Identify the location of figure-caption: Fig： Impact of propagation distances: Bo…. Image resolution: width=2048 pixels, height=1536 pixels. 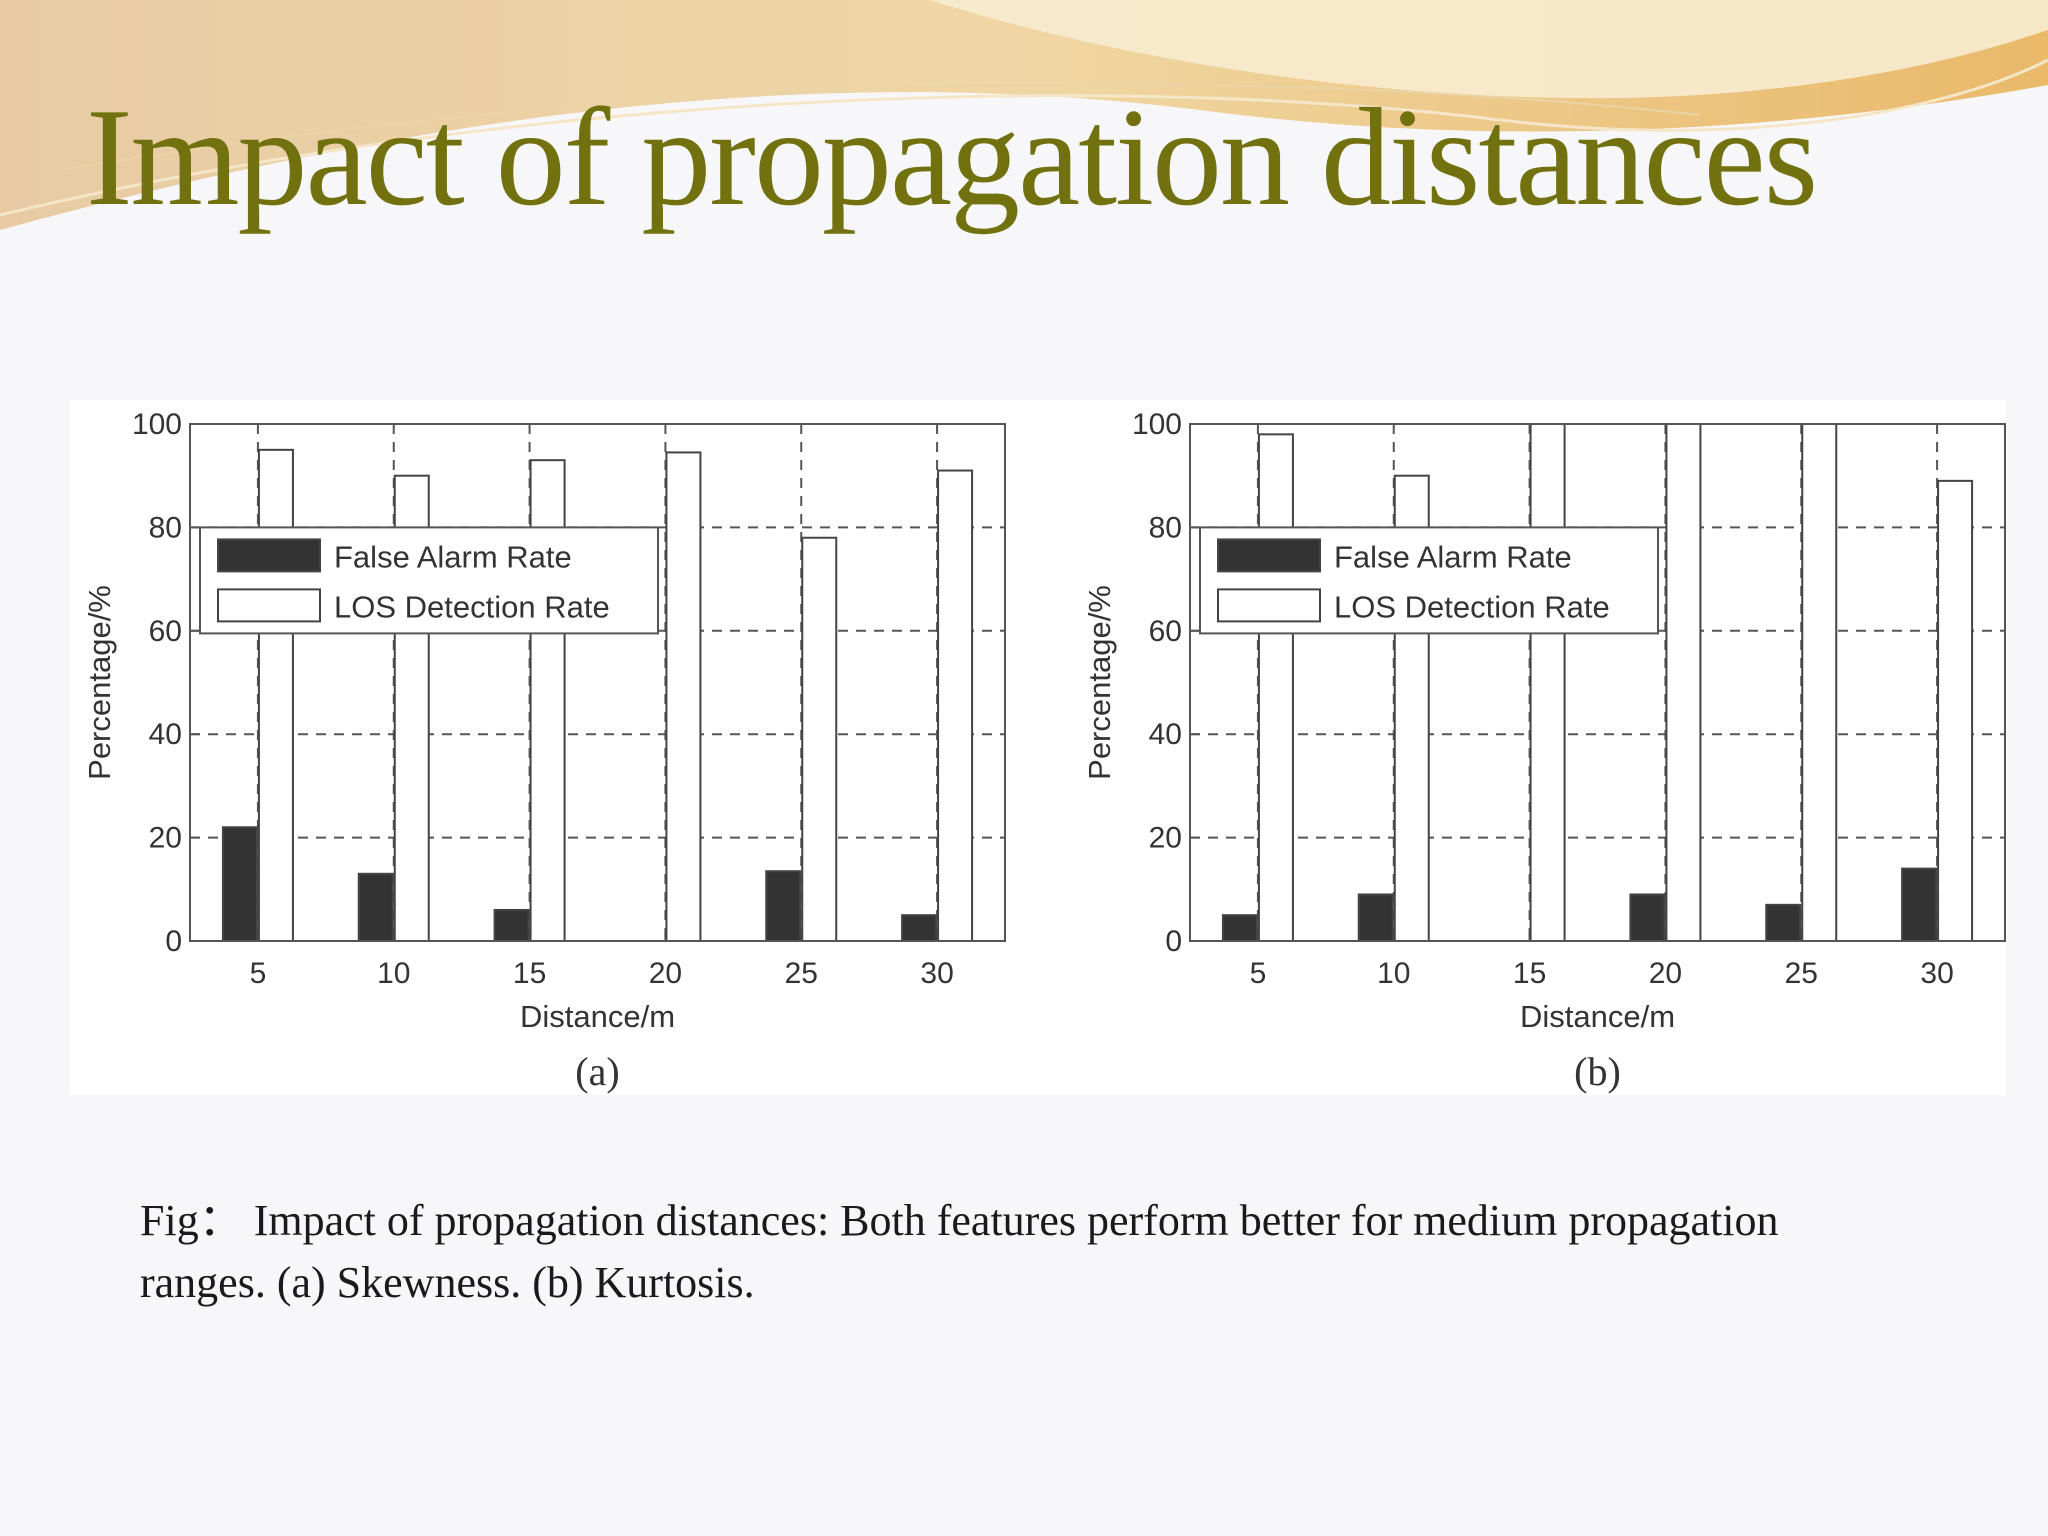
(959, 1251).